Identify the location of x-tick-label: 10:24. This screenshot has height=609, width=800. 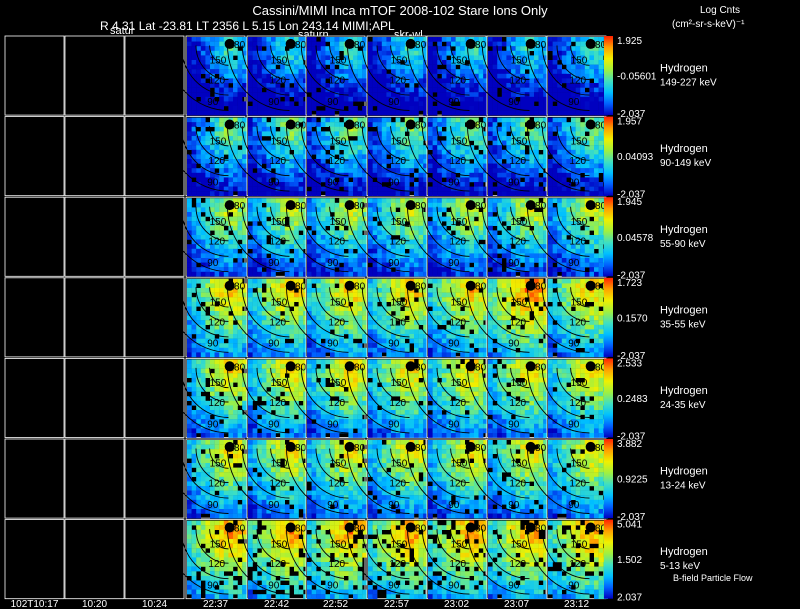
(154, 604).